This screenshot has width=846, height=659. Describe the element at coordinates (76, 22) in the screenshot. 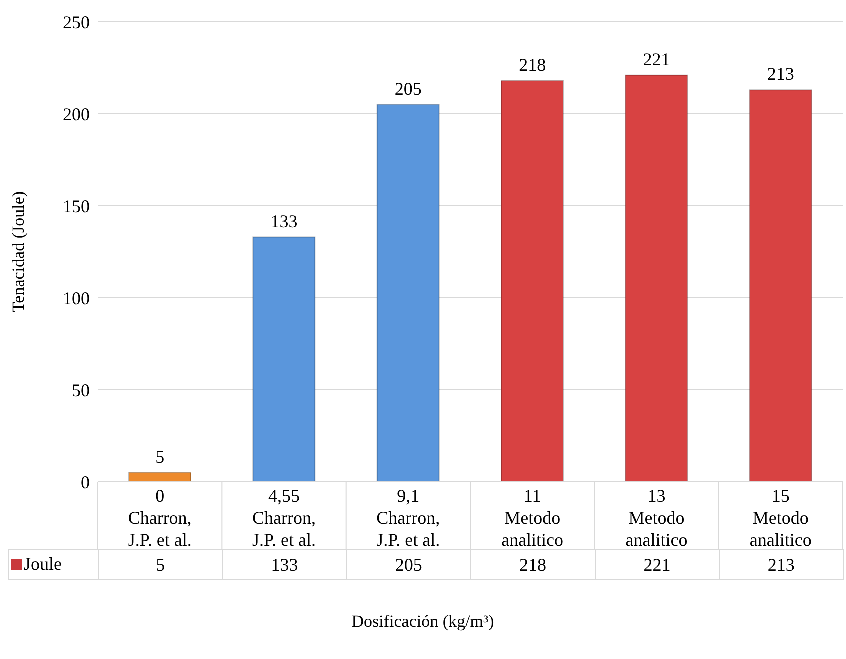

I see `y-tick-label: 250` at that location.